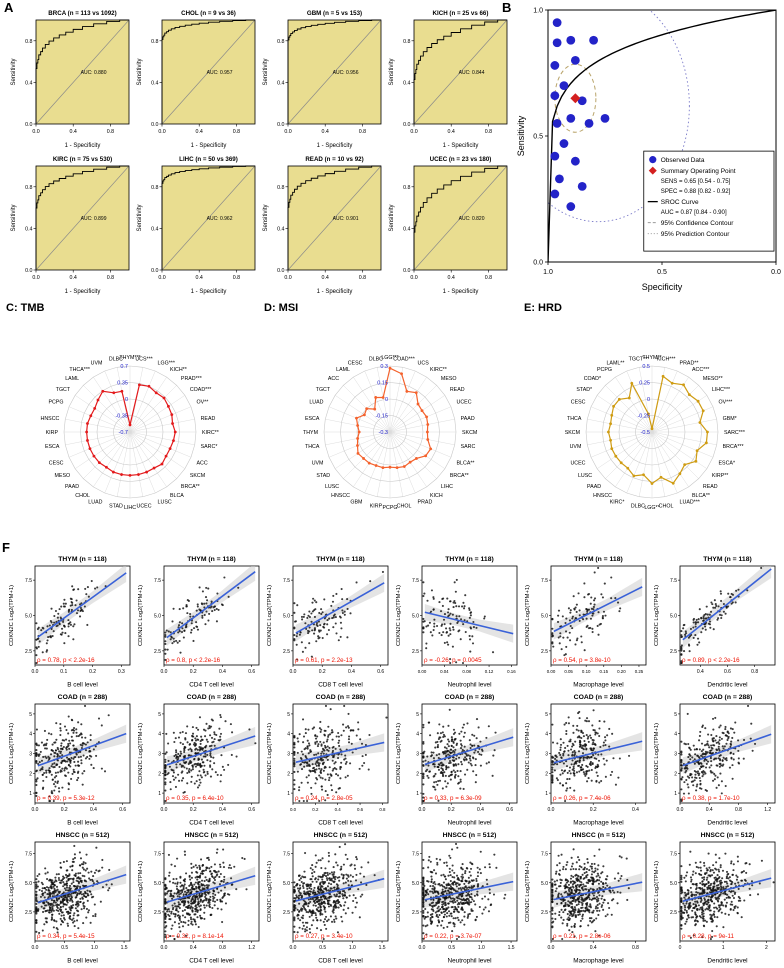 The width and height of the screenshot is (784, 968). Describe the element at coordinates (30, 794) in the screenshot. I see `svg-text: 1` at that location.